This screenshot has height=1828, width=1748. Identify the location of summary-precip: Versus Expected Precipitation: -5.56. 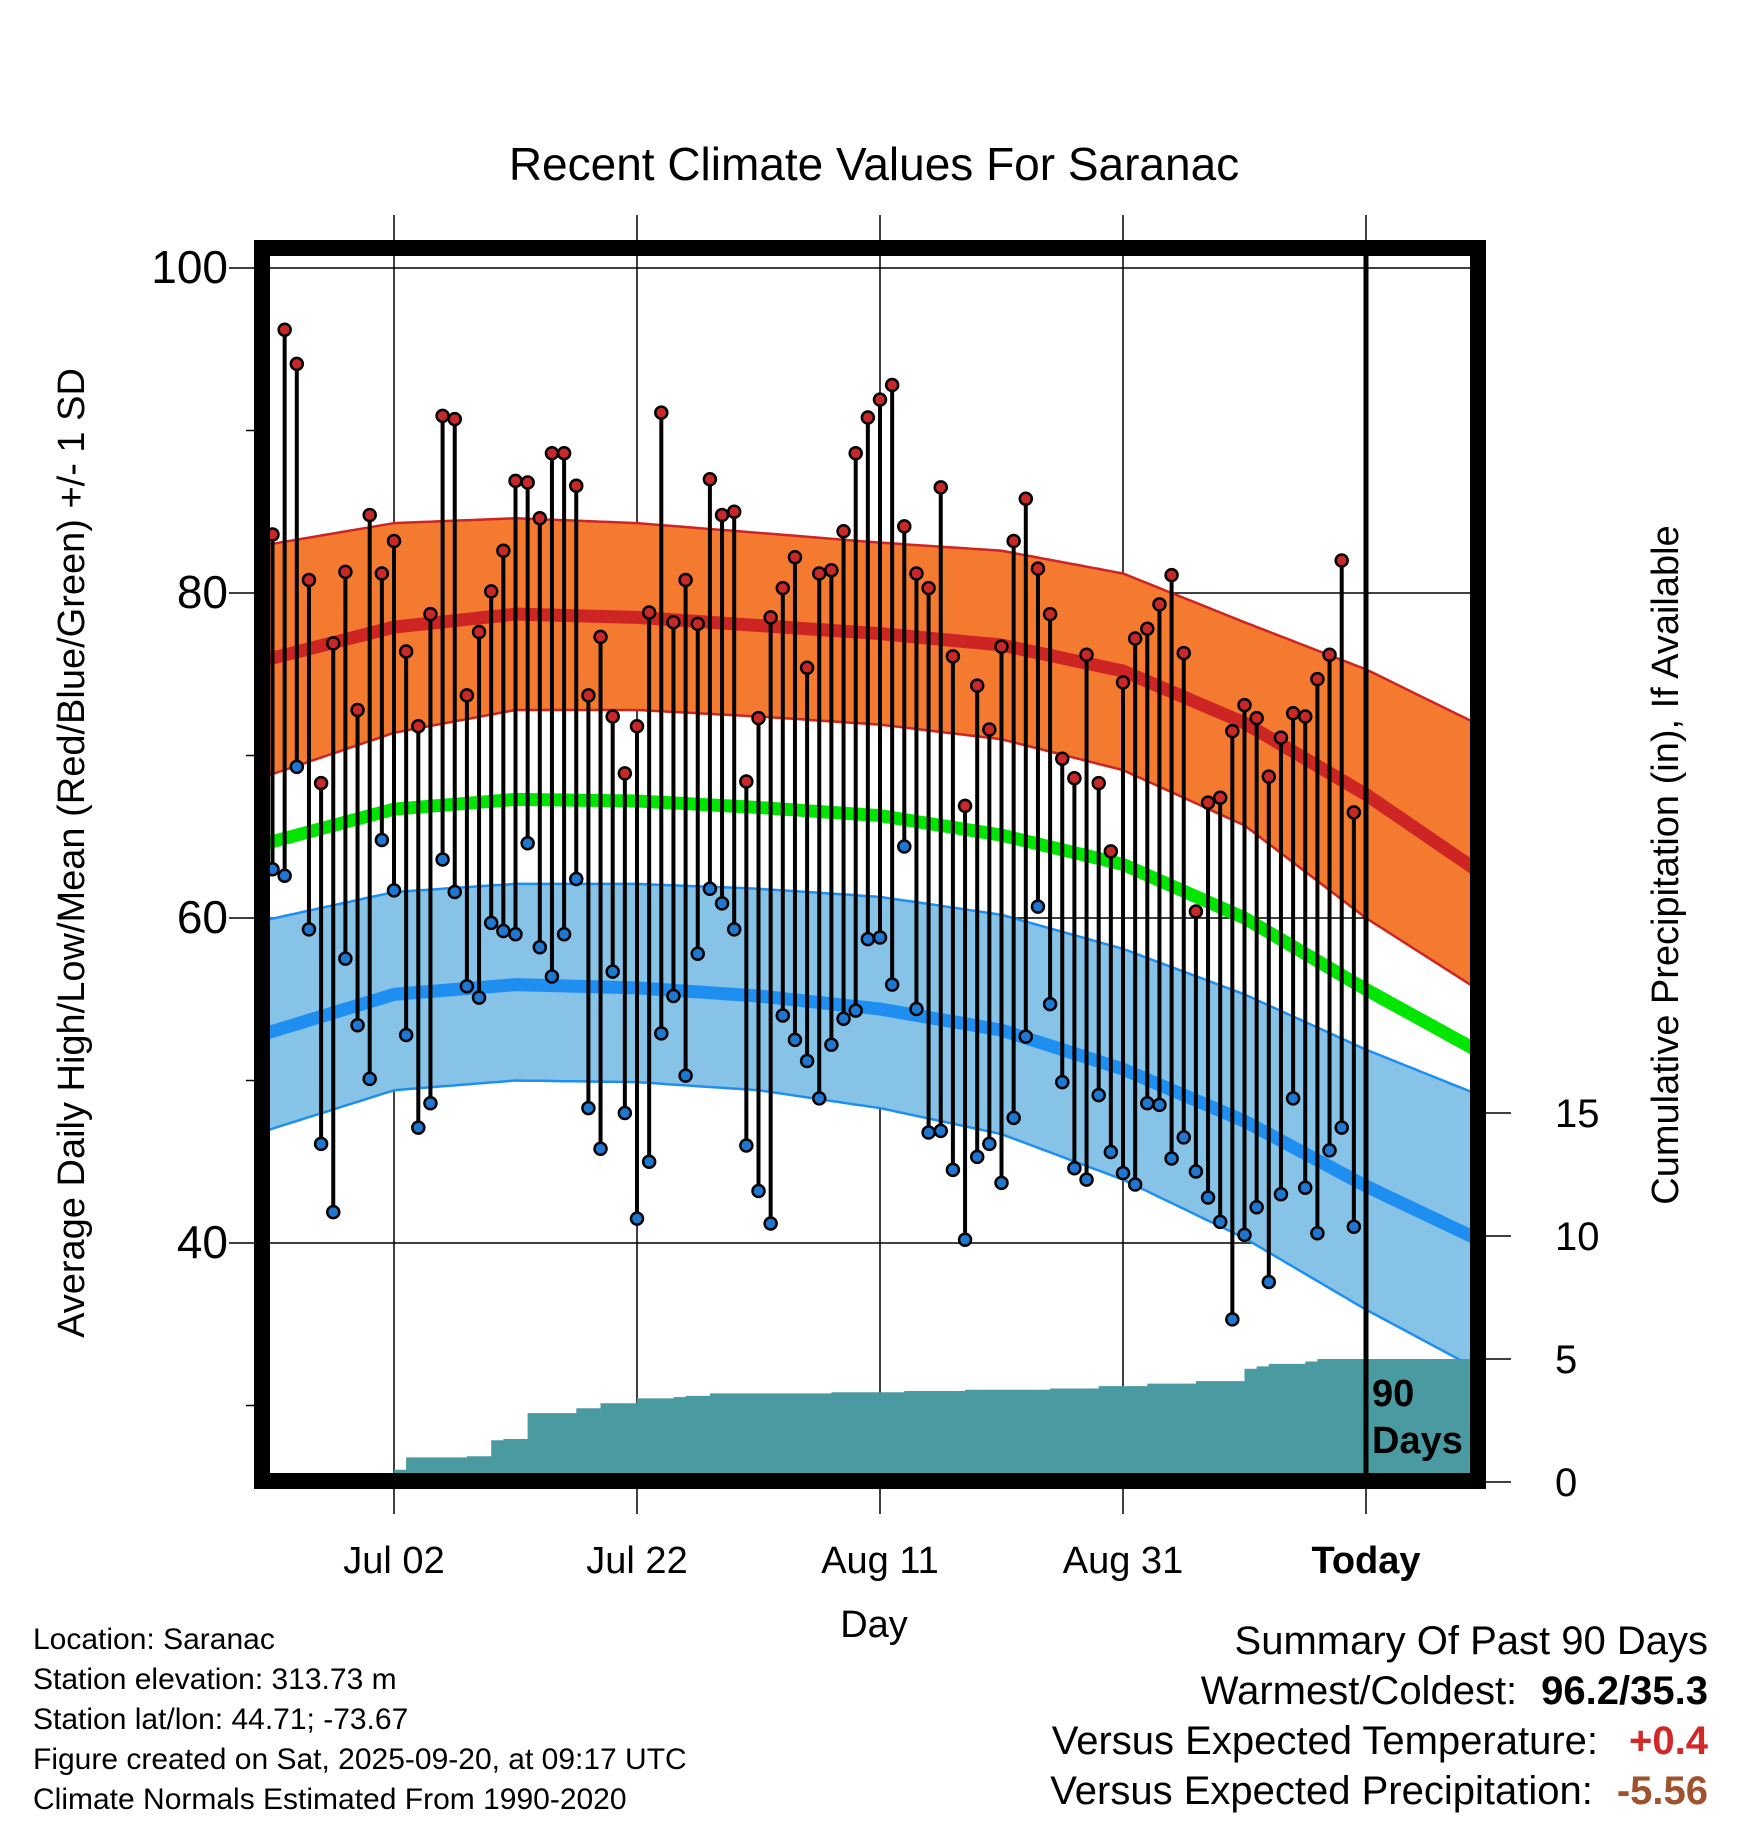
(1379, 1791).